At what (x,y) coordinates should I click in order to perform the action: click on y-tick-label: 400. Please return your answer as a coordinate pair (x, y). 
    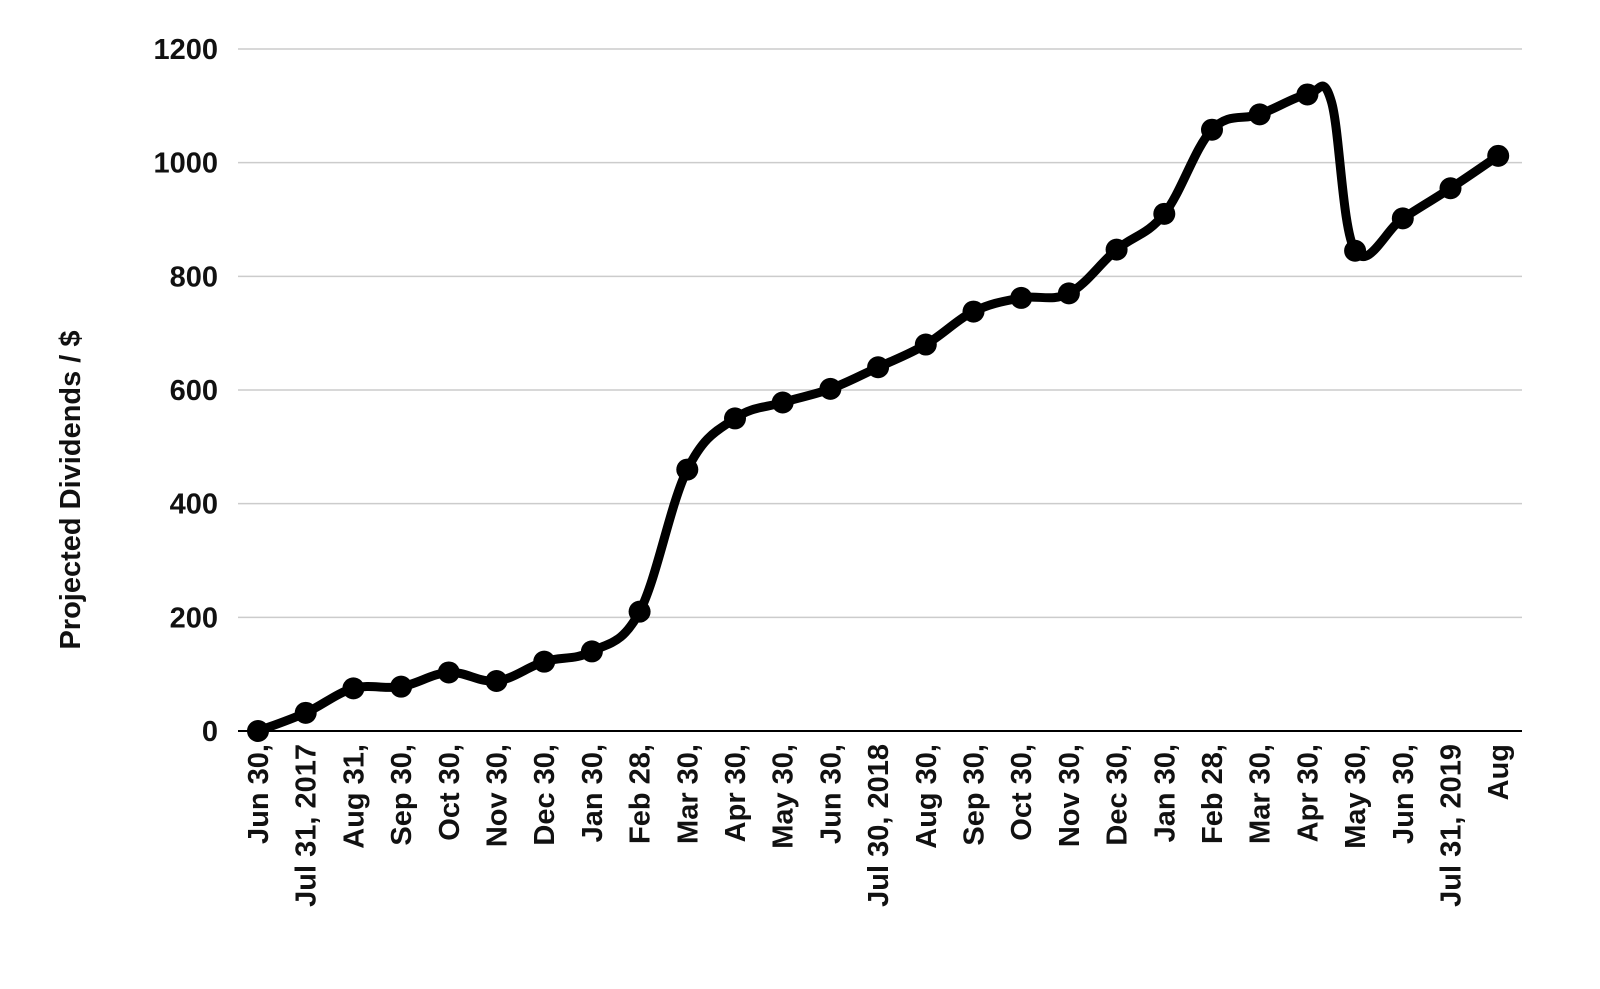
    Looking at the image, I should click on (194, 505).